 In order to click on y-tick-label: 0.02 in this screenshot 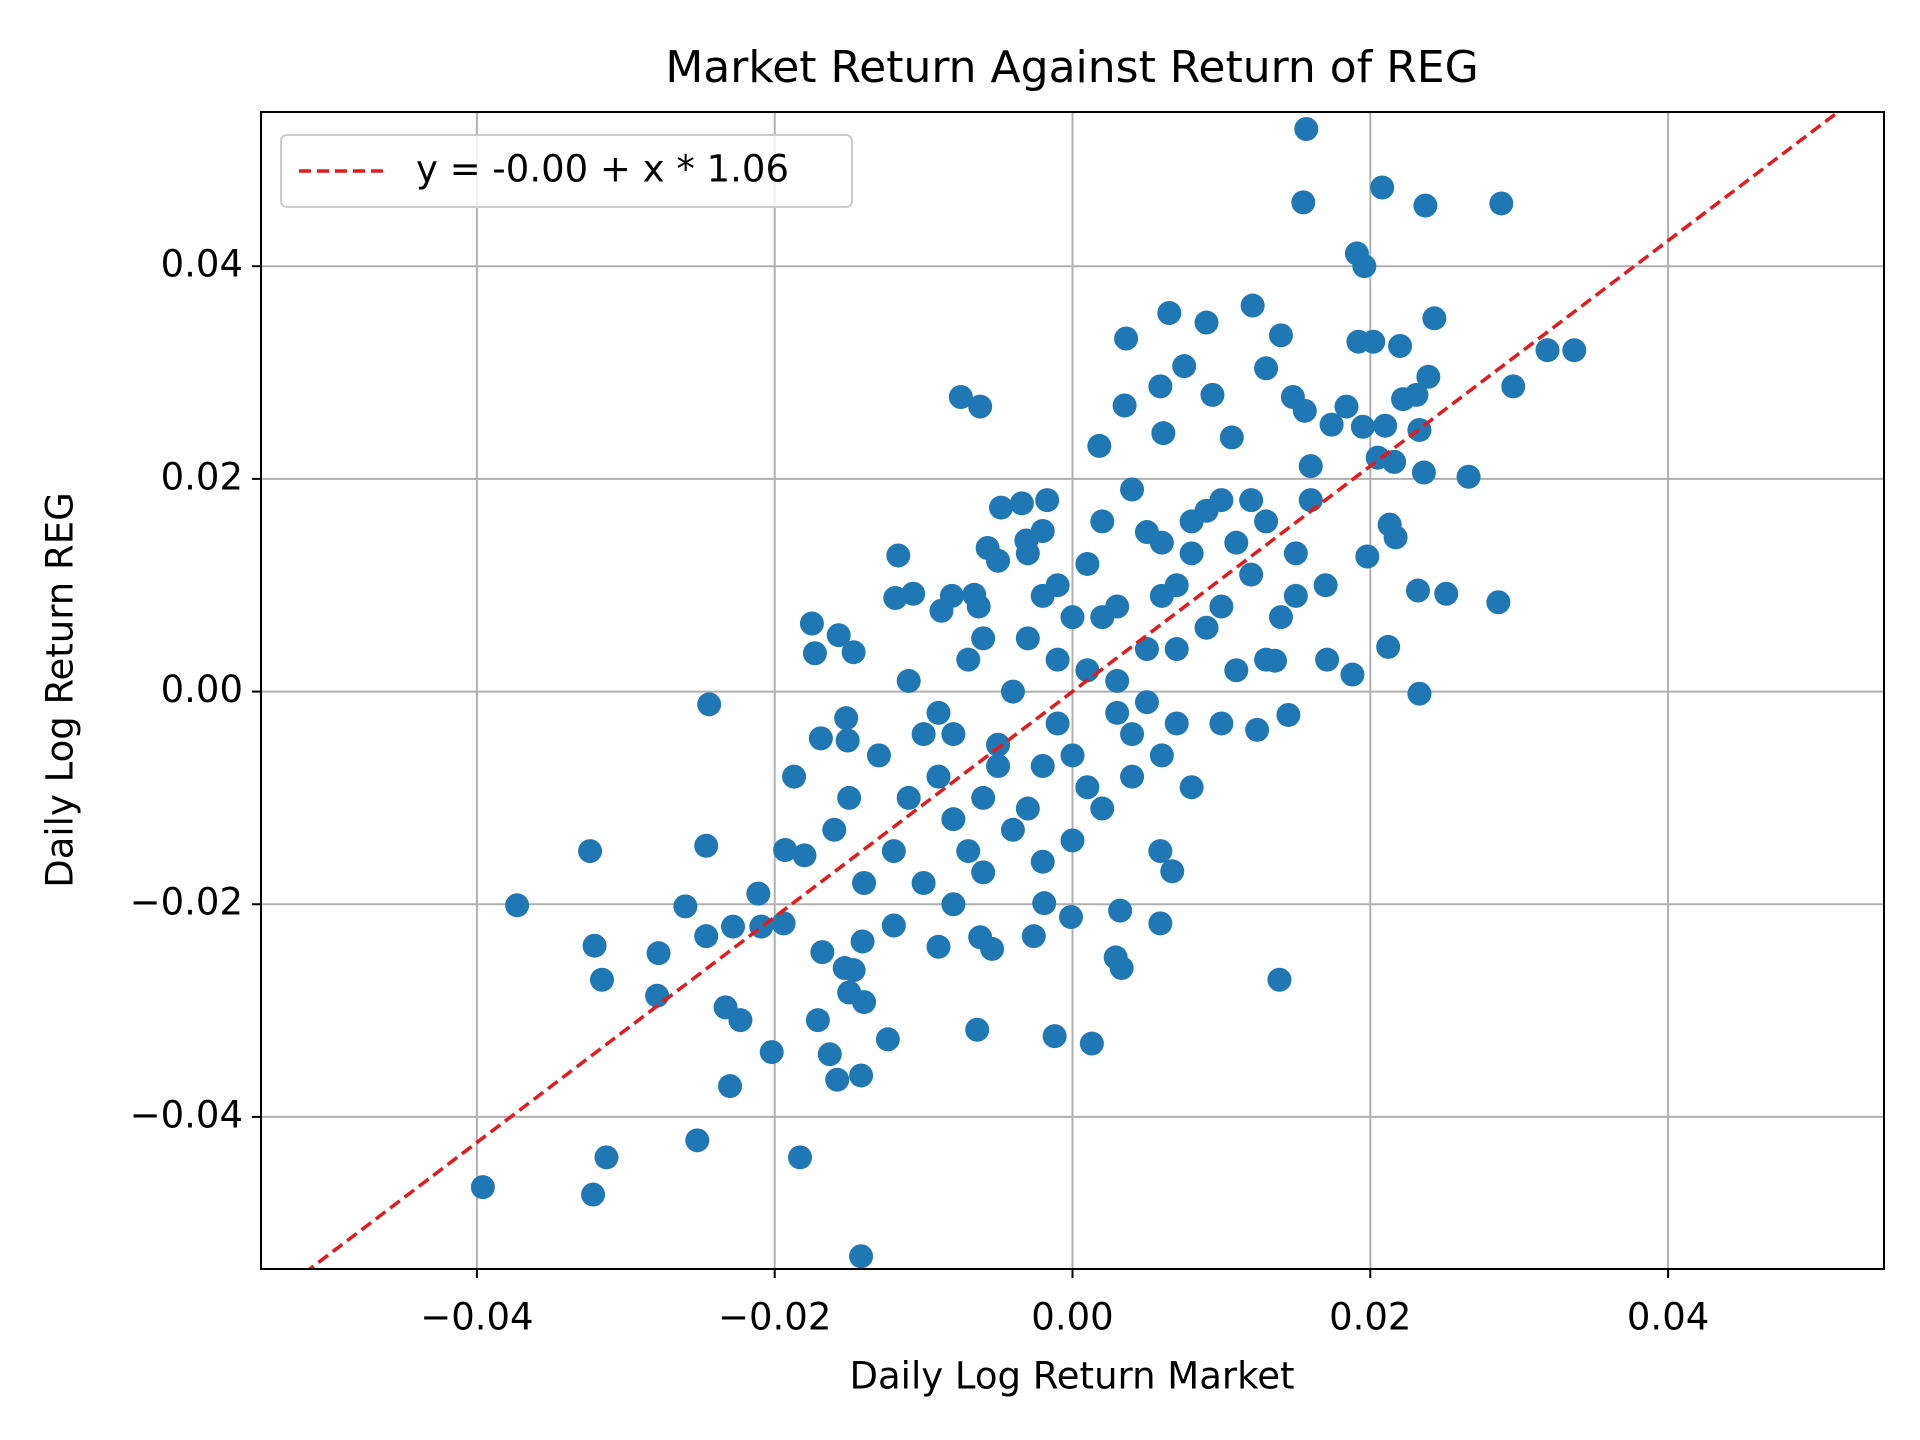, I will do `click(202, 476)`.